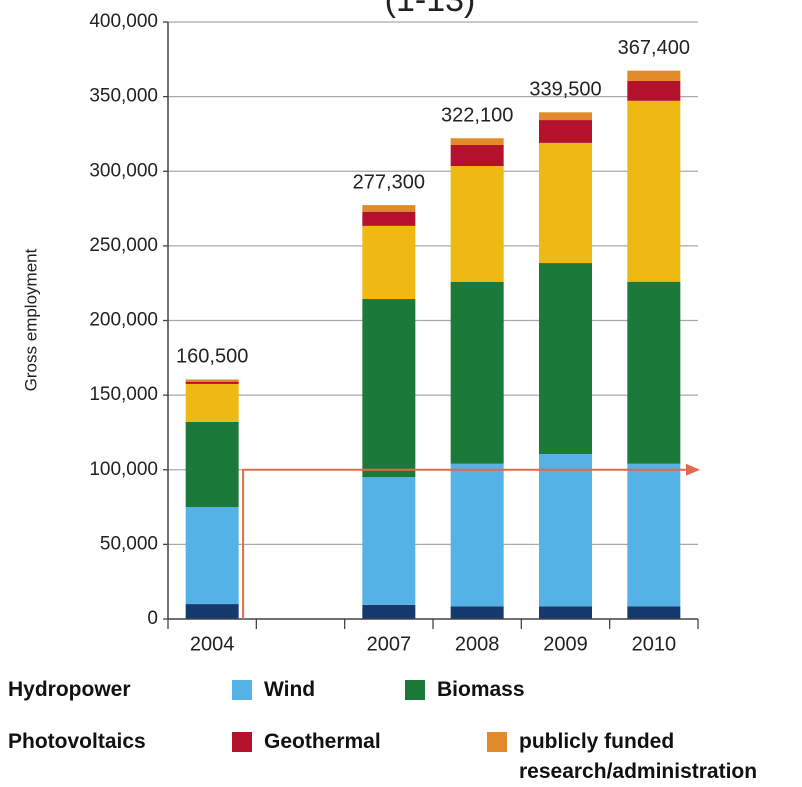 The width and height of the screenshot is (802, 787). Describe the element at coordinates (481, 689) in the screenshot. I see `legend-label: Biomass` at that location.